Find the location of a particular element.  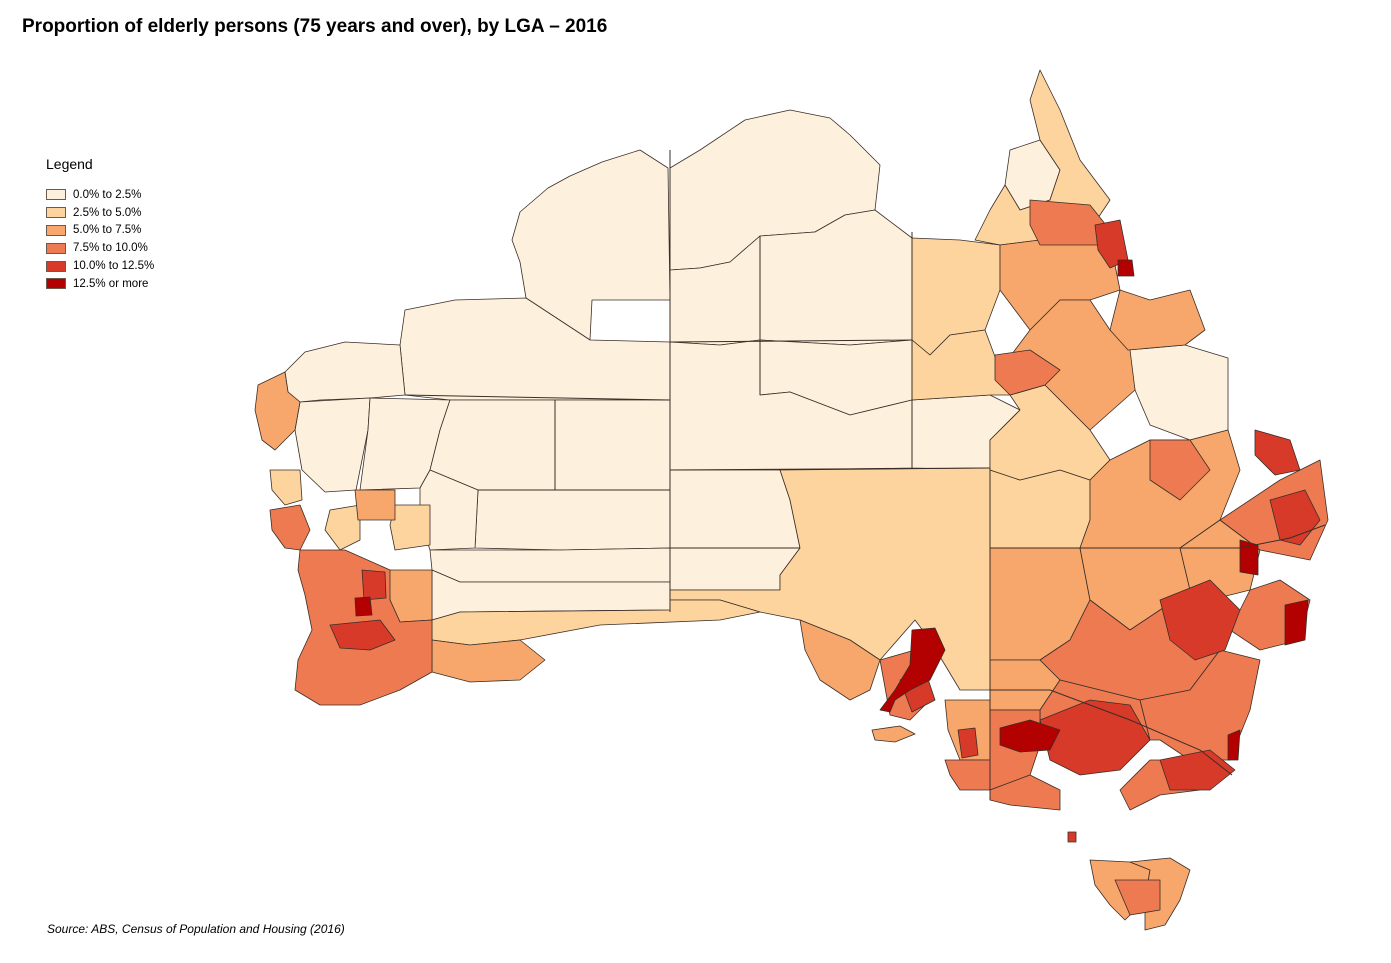

legend-label: 10.0% to 12.5% is located at coordinates (114, 266).